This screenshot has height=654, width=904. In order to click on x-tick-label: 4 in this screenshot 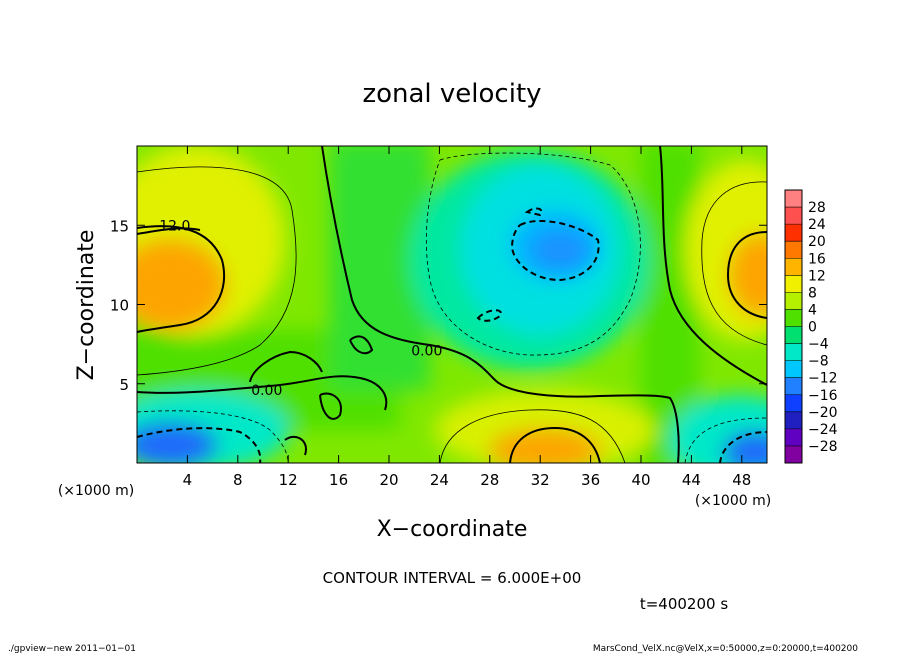, I will do `click(188, 480)`.